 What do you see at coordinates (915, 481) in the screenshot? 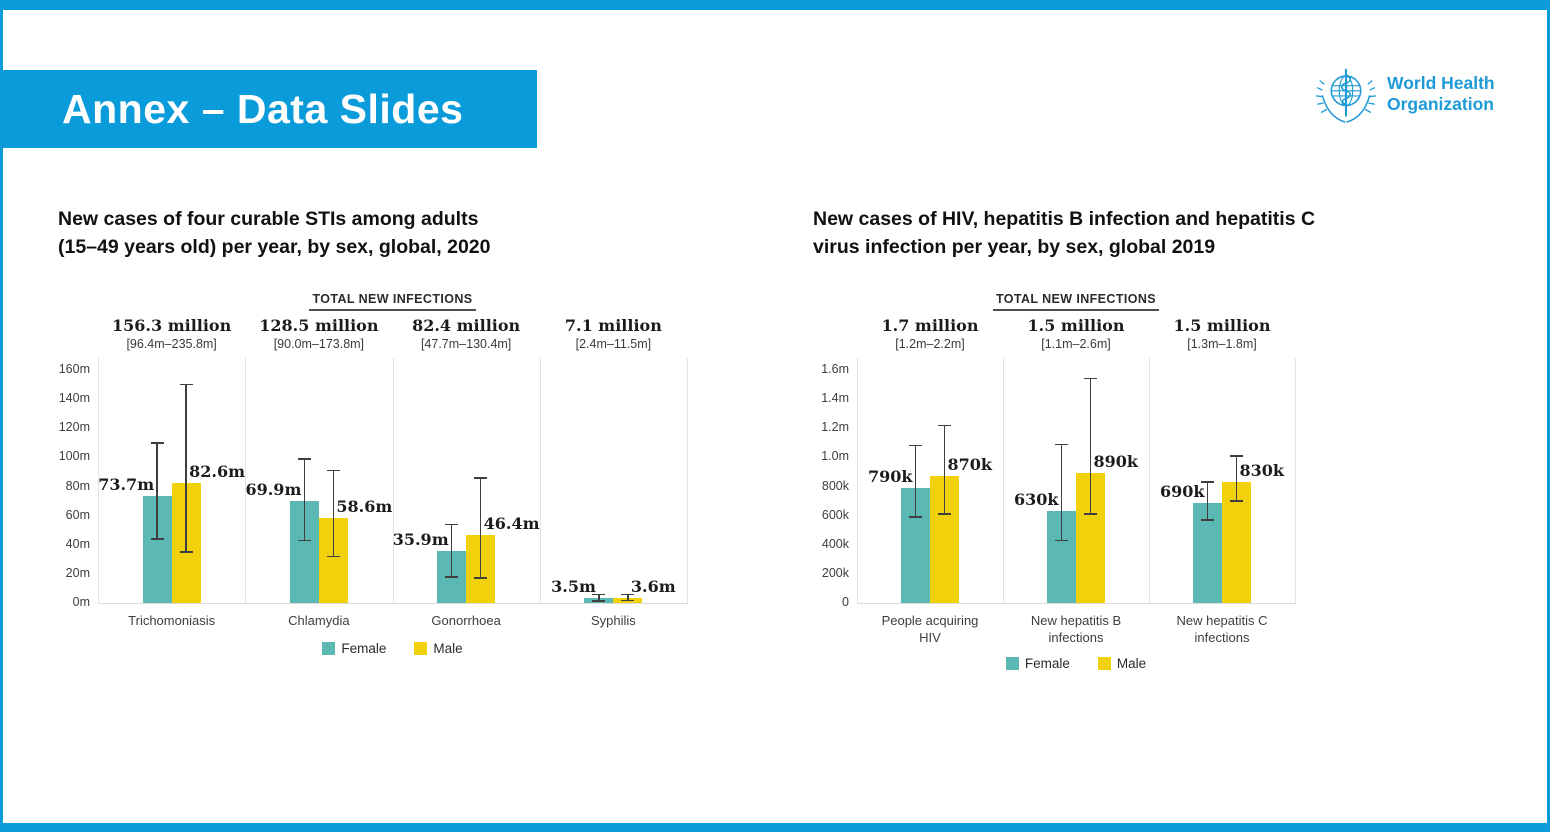
I see `error-bar-female-people-acquiring-hiv` at bounding box center [915, 481].